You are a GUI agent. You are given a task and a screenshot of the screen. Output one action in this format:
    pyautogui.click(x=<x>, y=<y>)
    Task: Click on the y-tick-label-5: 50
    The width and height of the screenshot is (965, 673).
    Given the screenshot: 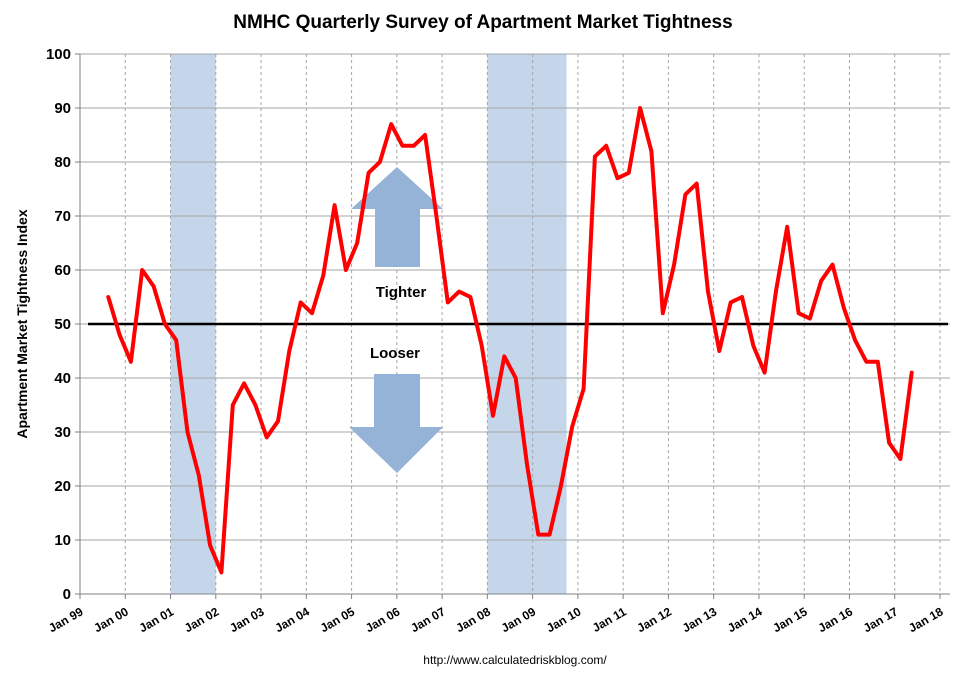 What is the action you would take?
    pyautogui.click(x=62, y=324)
    